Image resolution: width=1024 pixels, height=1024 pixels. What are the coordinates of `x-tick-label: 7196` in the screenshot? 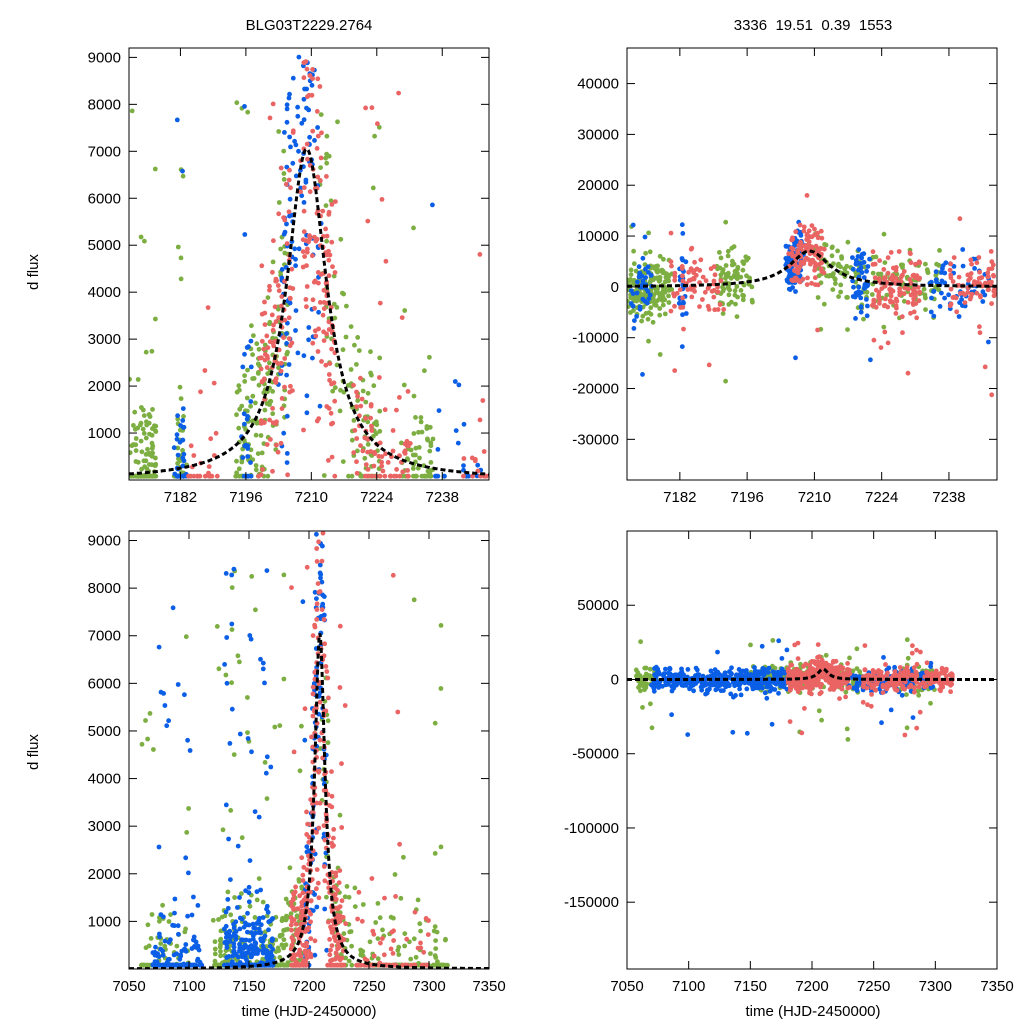 It's located at (245, 497).